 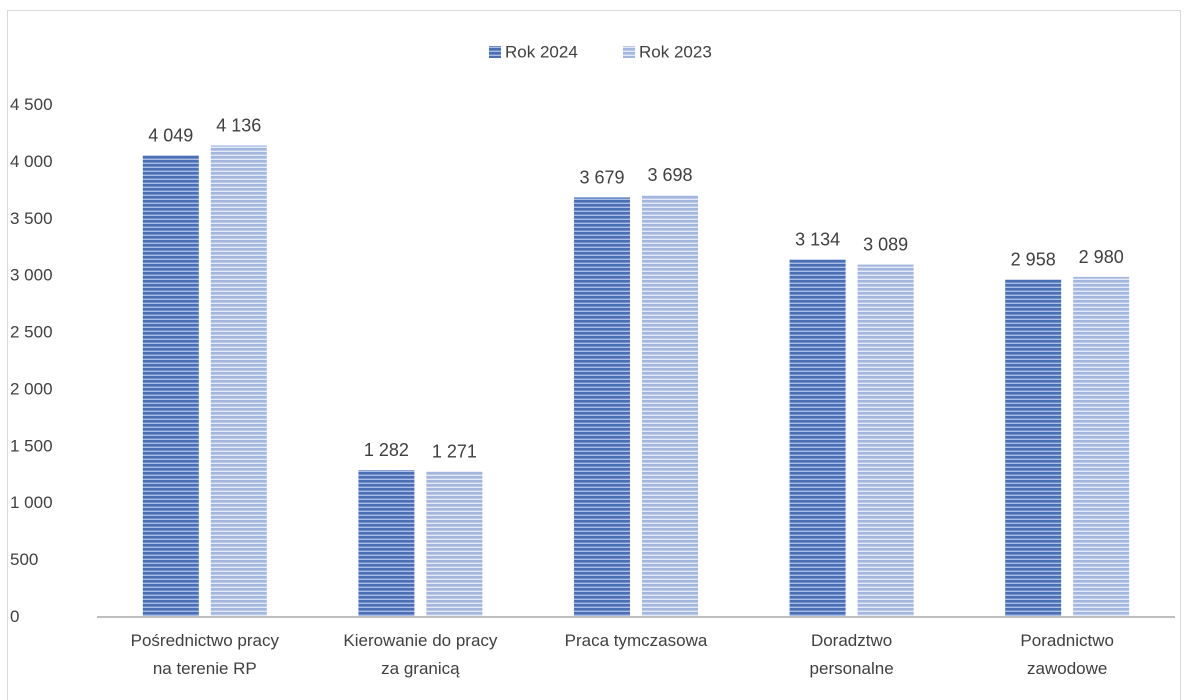 What do you see at coordinates (31, 445) in the screenshot?
I see `y-tick-label: 1 500` at bounding box center [31, 445].